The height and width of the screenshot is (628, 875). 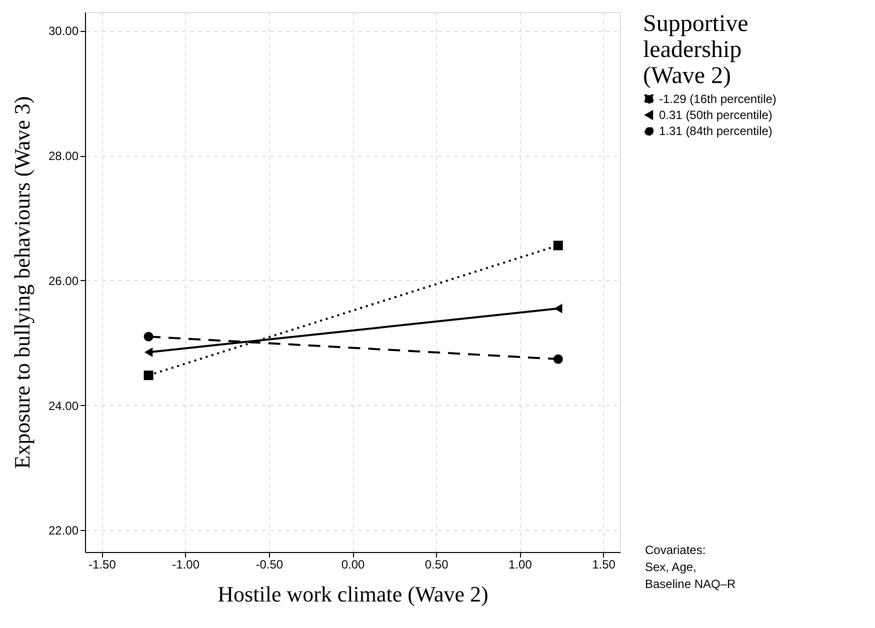 What do you see at coordinates (353, 565) in the screenshot?
I see `x-tick-label: 0.00` at bounding box center [353, 565].